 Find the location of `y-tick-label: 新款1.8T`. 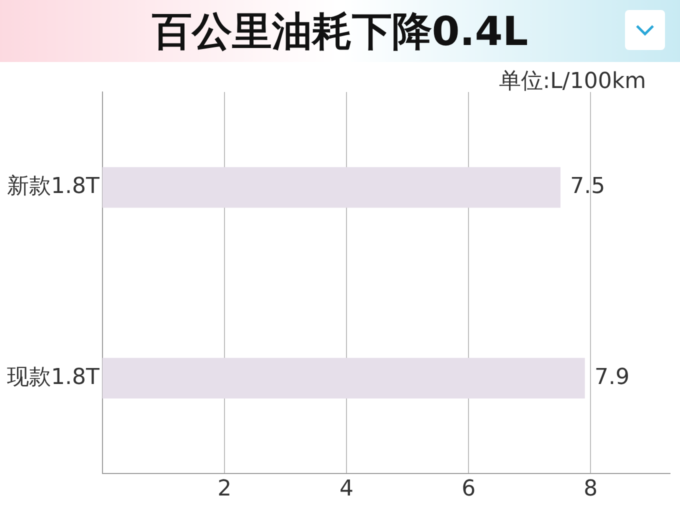

y-tick-label: 新款1.8T is located at coordinates (53, 187).